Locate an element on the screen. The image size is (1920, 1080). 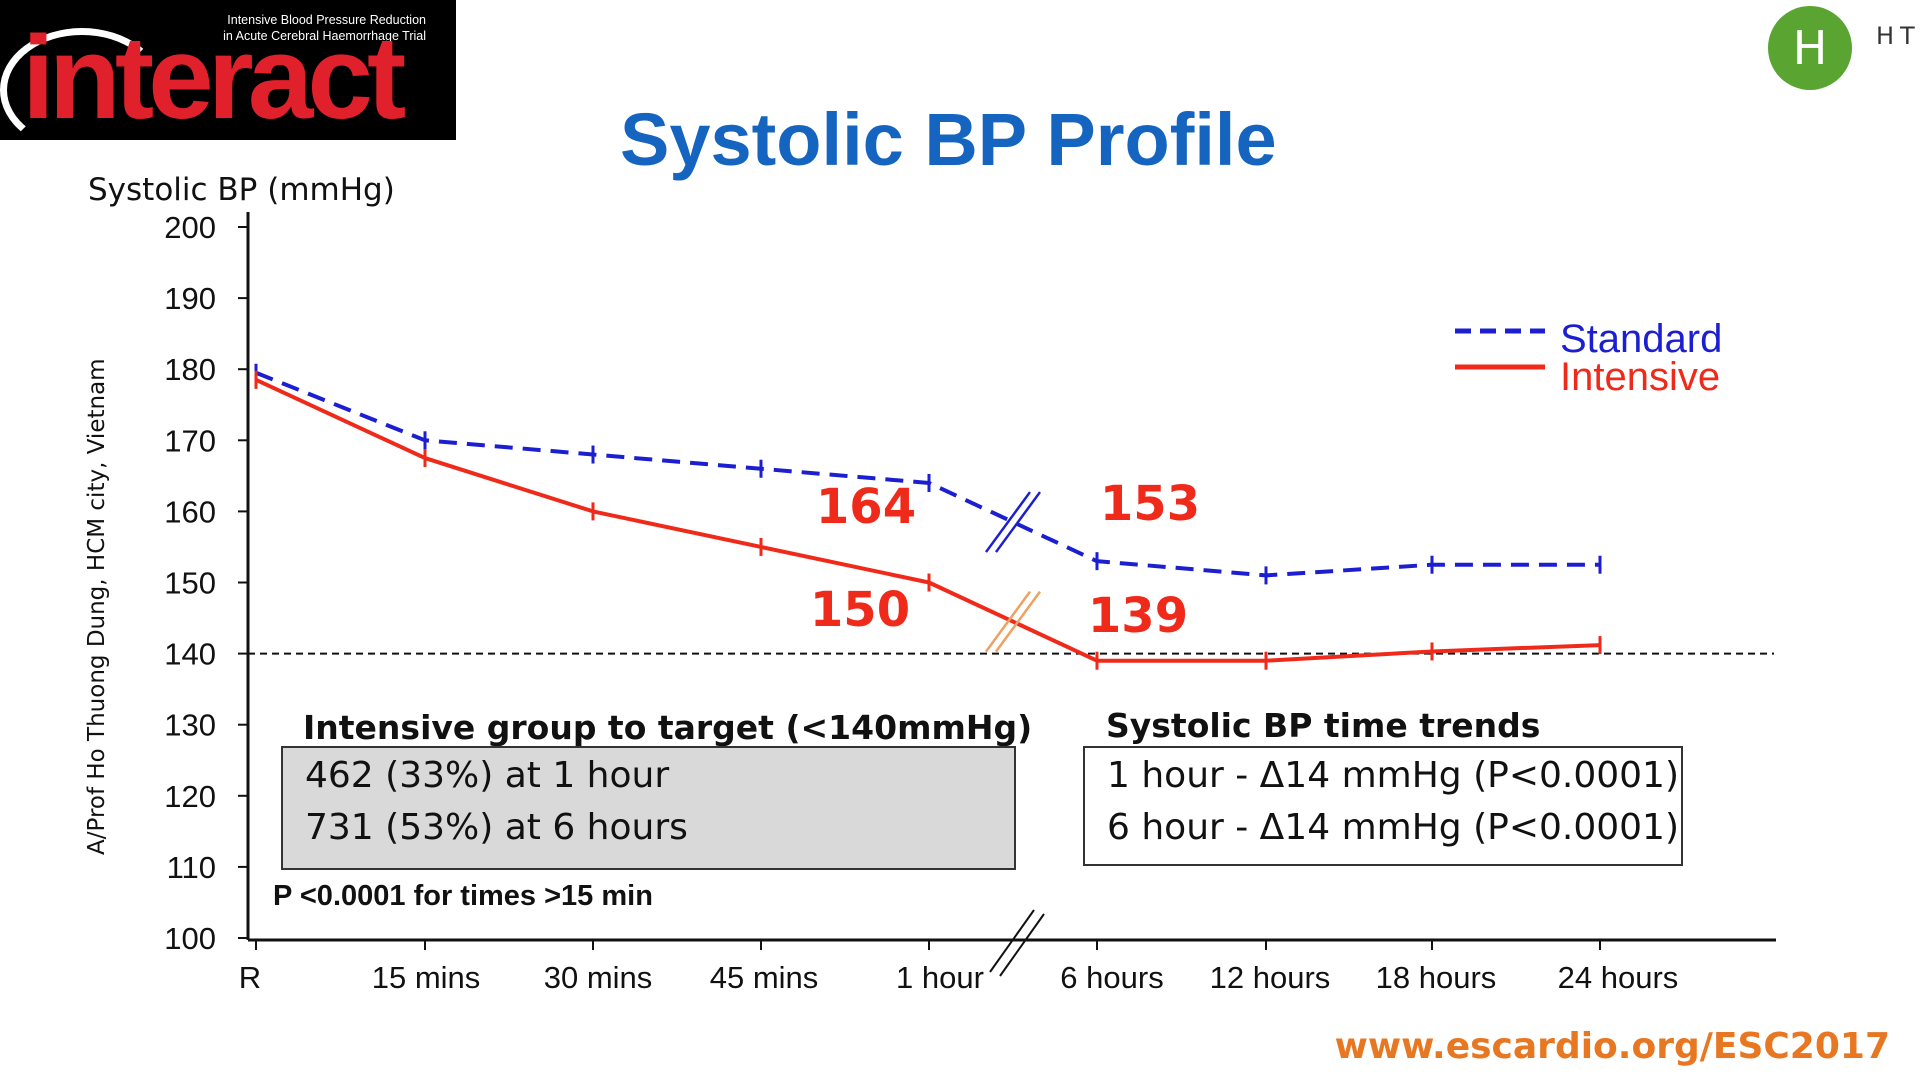
target-box-title: Intensive group to target (<140mmHg) is located at coordinates (668, 727).